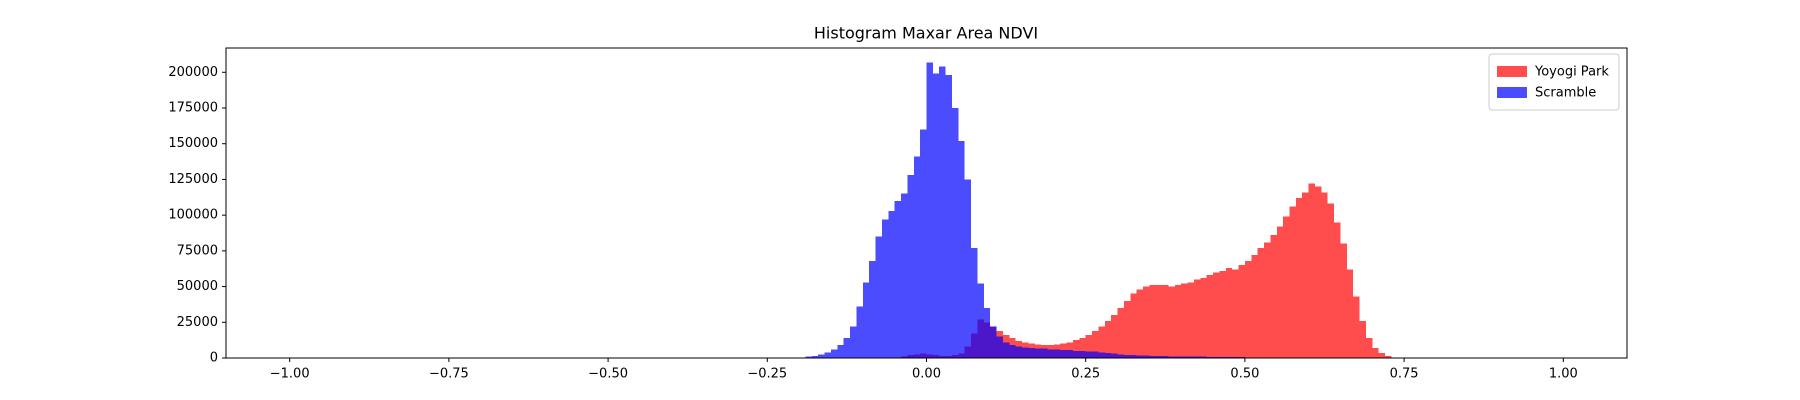 The width and height of the screenshot is (1800, 400). I want to click on x-tick-label: −0.50, so click(608, 374).